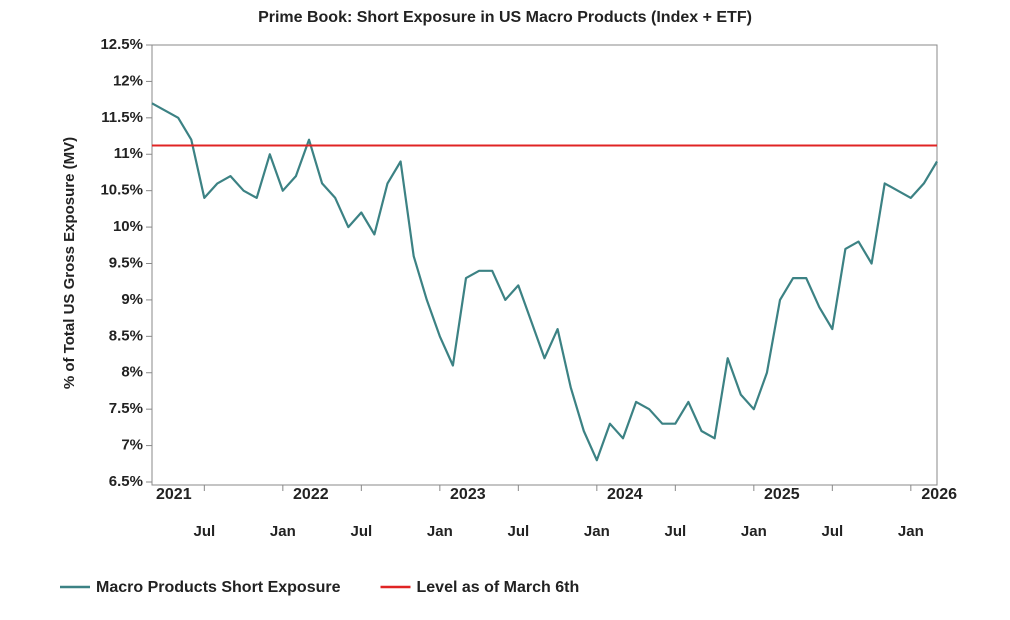 This screenshot has width=1010, height=620. Describe the element at coordinates (128, 226) in the screenshot. I see `y-tick-label: 10%` at that location.